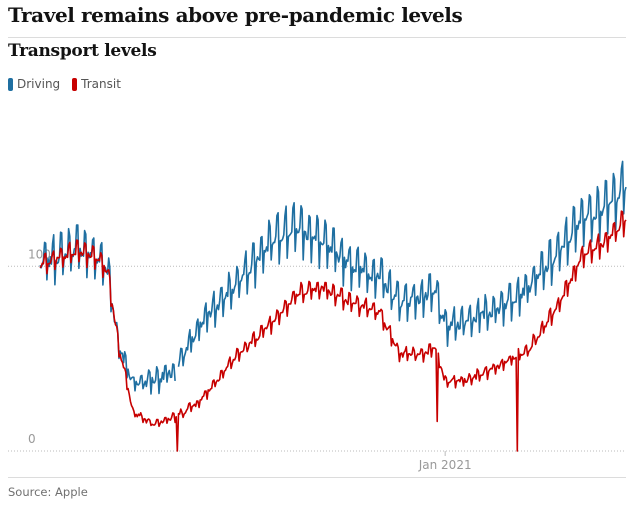  I want to click on legend-item-transit: Transit, so click(96, 84).